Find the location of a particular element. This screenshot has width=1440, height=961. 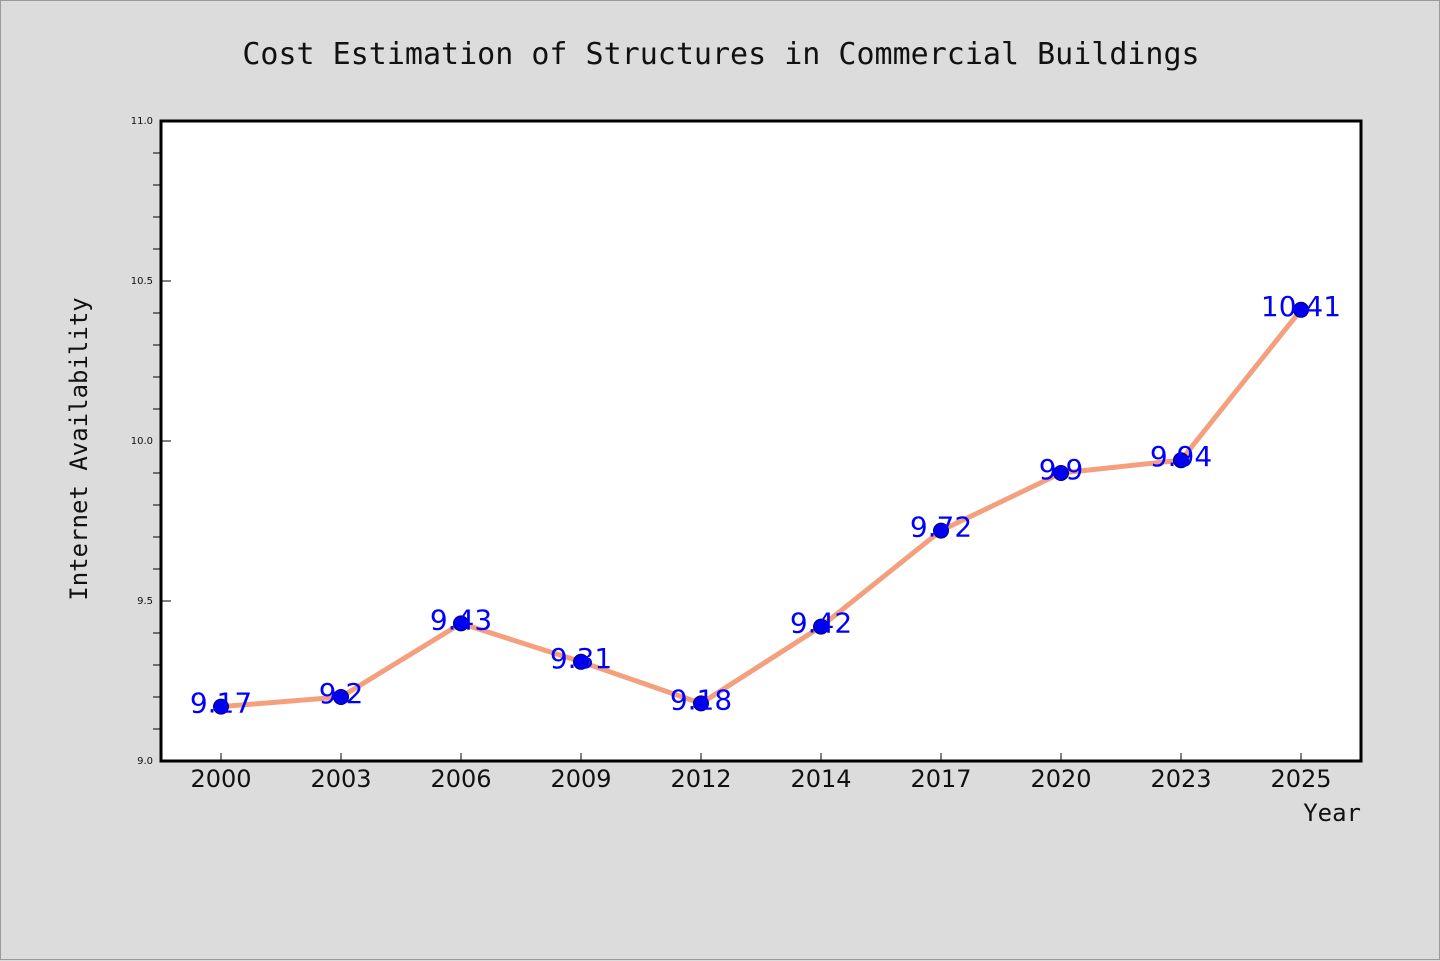

data-label: 10.41 is located at coordinates (1301, 306).